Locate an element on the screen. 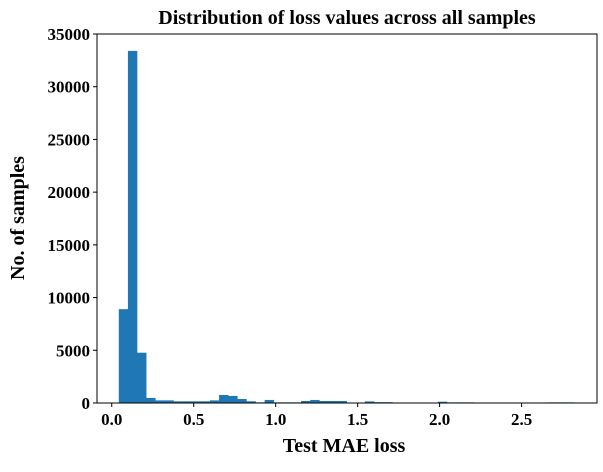  y-tick-label: 5000 is located at coordinates (73, 350).